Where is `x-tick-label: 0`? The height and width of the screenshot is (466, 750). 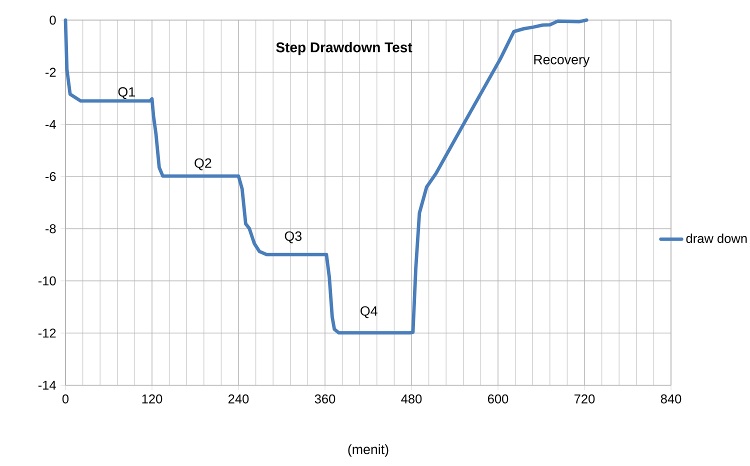 x-tick-label: 0 is located at coordinates (65, 399).